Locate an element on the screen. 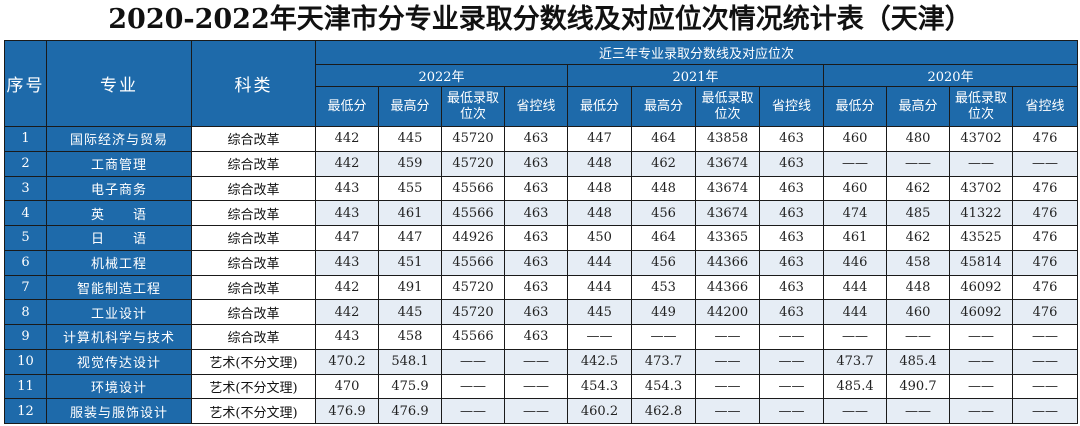 This screenshot has width=1080, height=426. y2021-max-score: 462 is located at coordinates (663, 163).